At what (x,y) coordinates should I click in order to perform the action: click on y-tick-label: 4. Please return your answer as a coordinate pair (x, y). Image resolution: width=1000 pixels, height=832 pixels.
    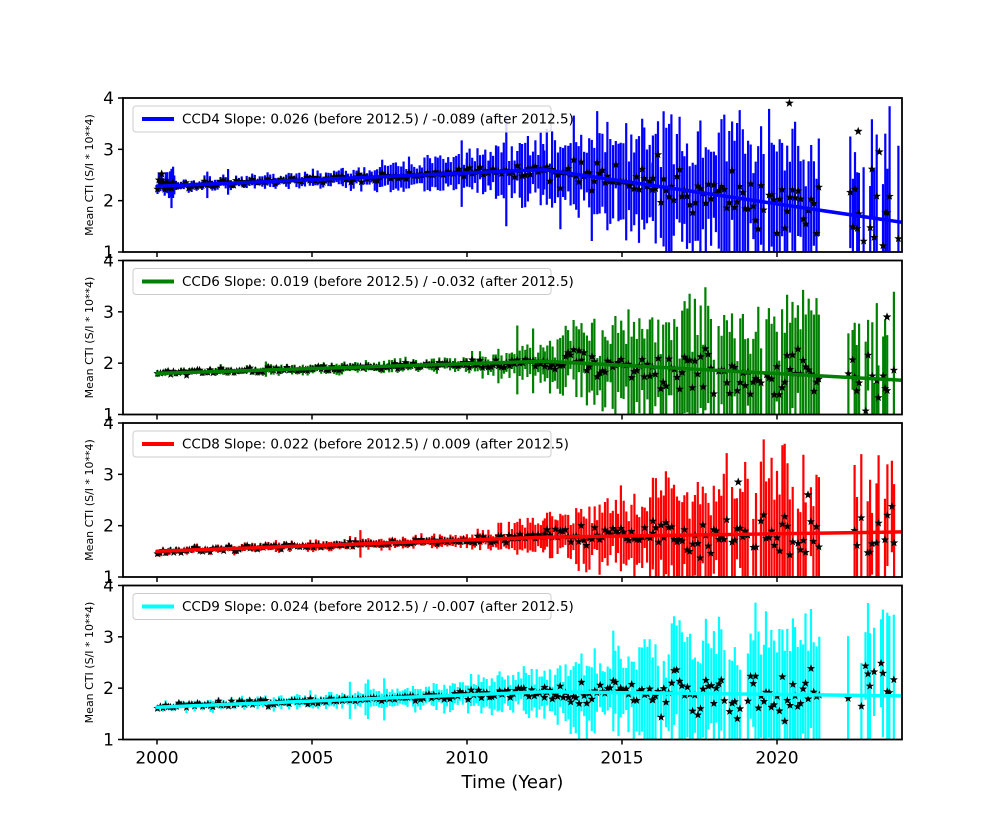
    Looking at the image, I should click on (108, 424).